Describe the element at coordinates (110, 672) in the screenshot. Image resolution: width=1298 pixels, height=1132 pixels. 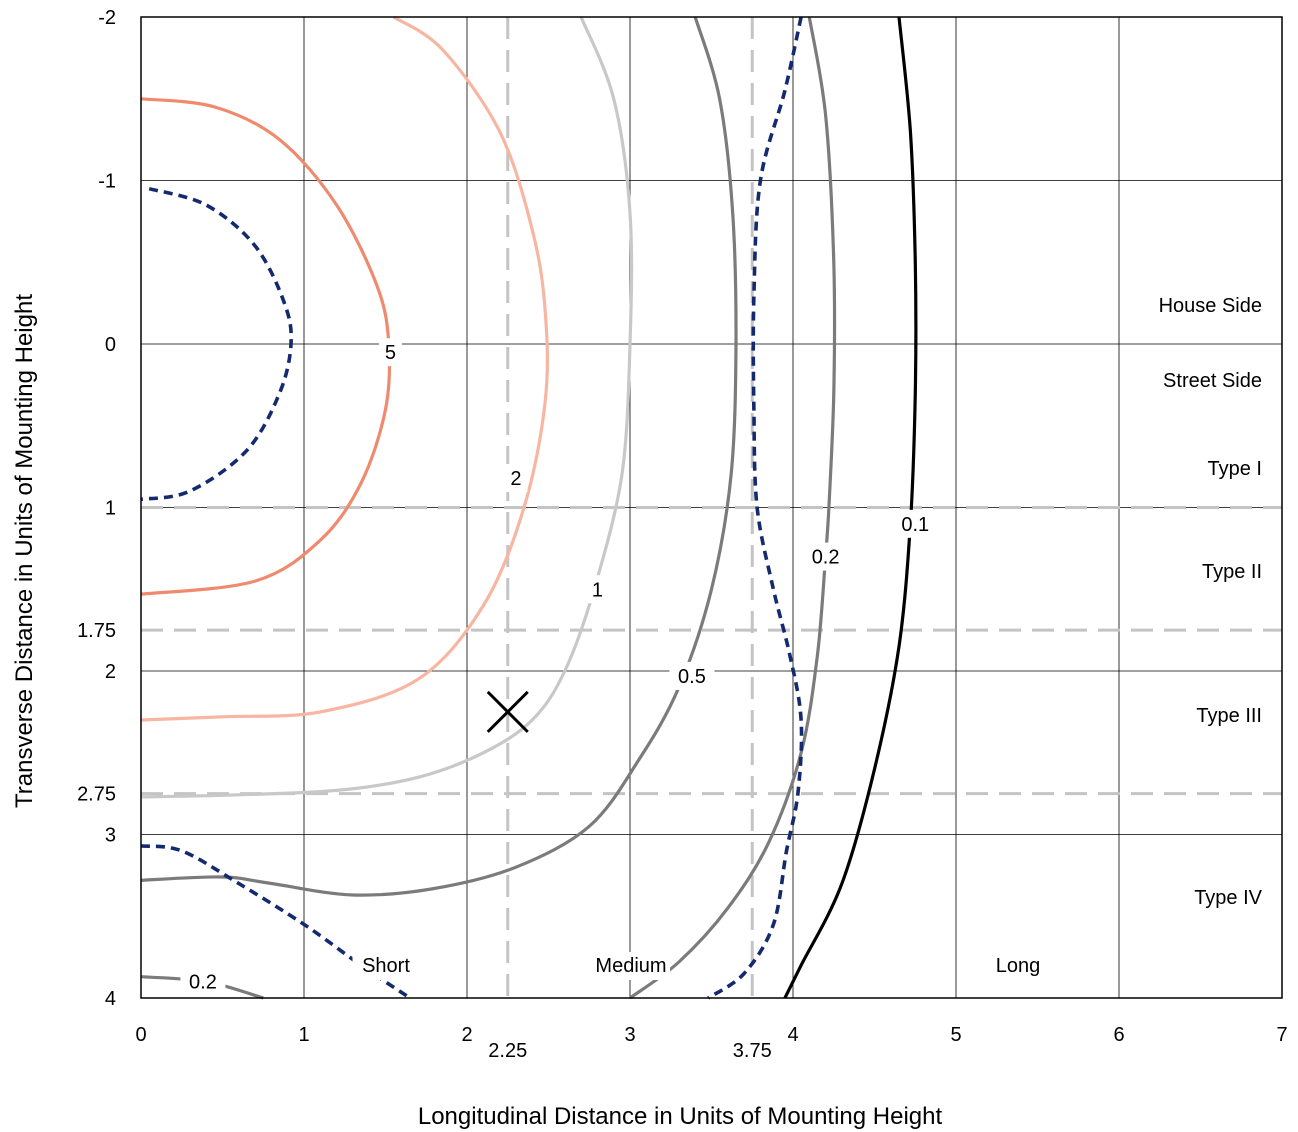
I see `y-tick-label: 2` at that location.